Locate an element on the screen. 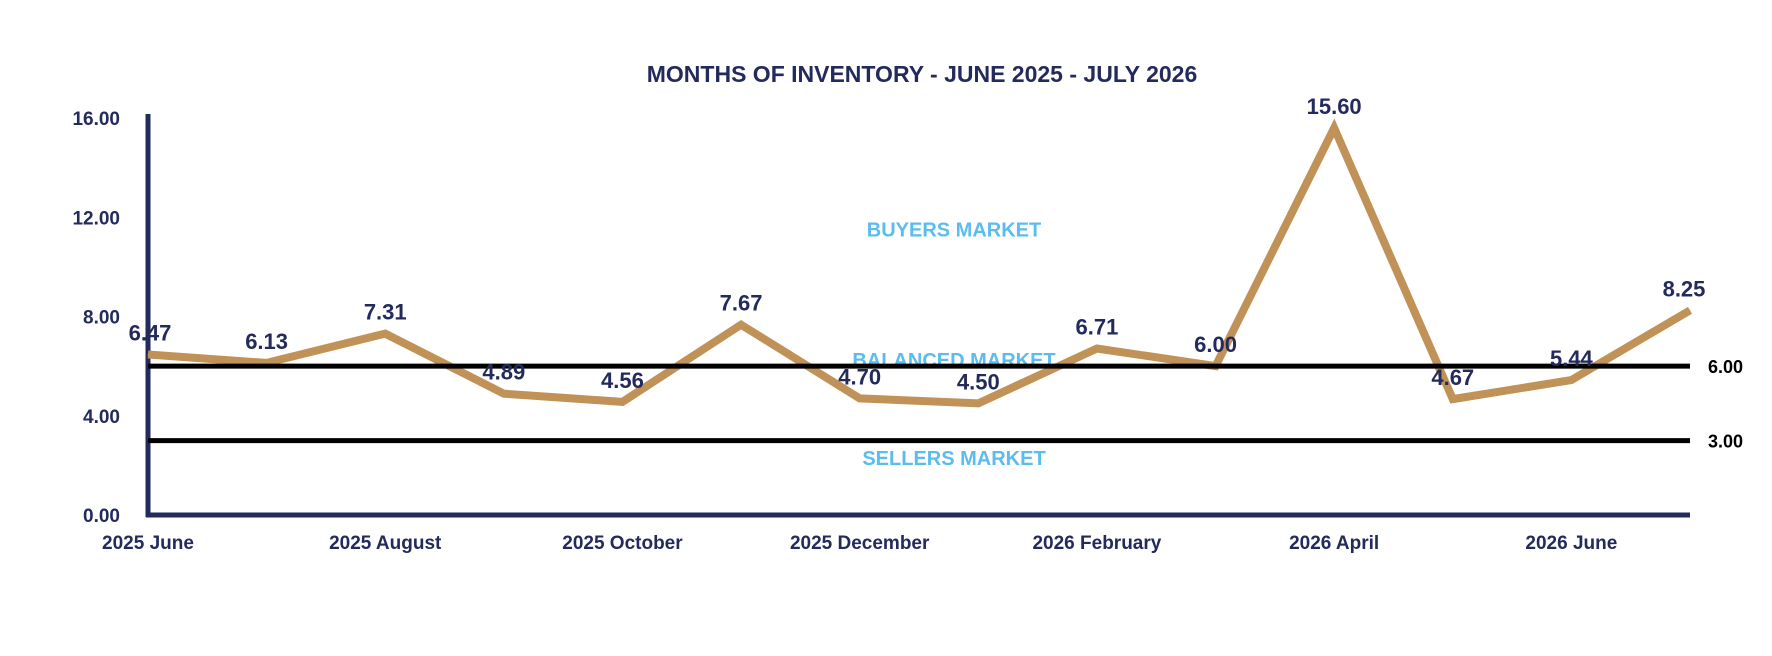 This screenshot has width=1772, height=656. y-tick-label: 4.00 is located at coordinates (101, 417).